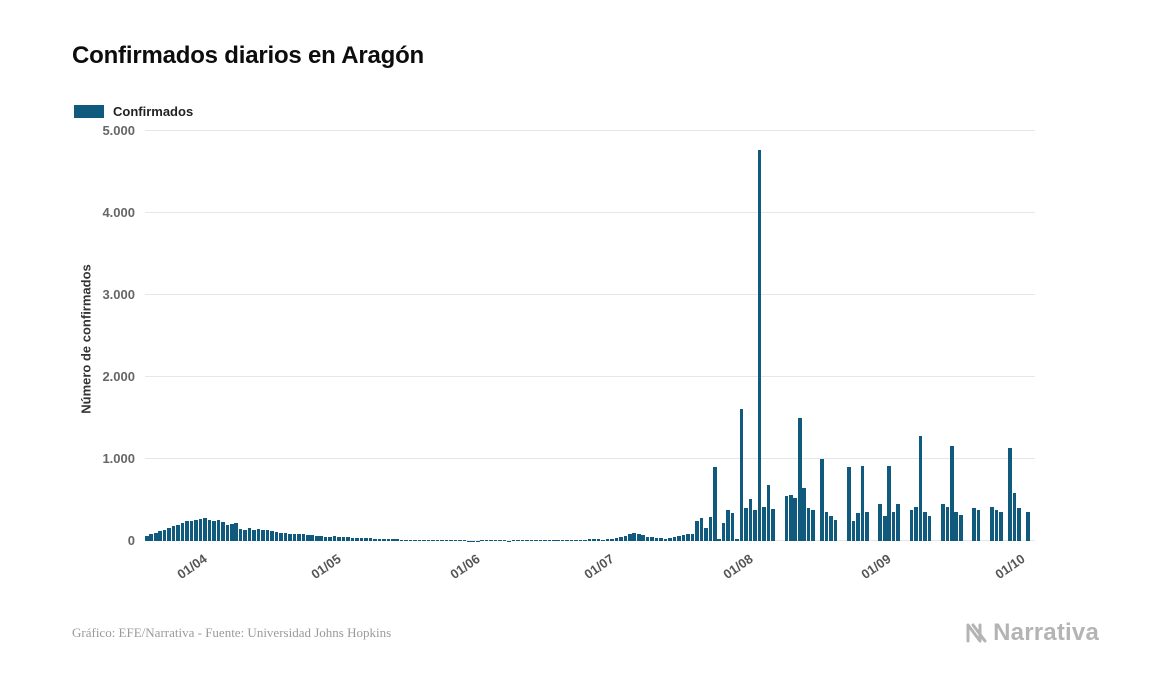 The image size is (1157, 674). I want to click on legend: Confirmados, so click(615, 111).